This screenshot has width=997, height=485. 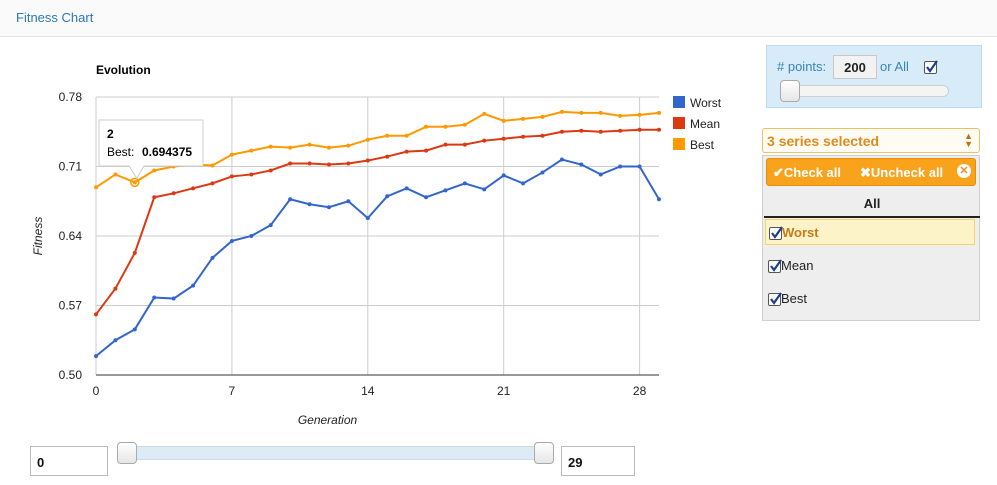 I want to click on series-option-mean: Mean, so click(x=870, y=266).